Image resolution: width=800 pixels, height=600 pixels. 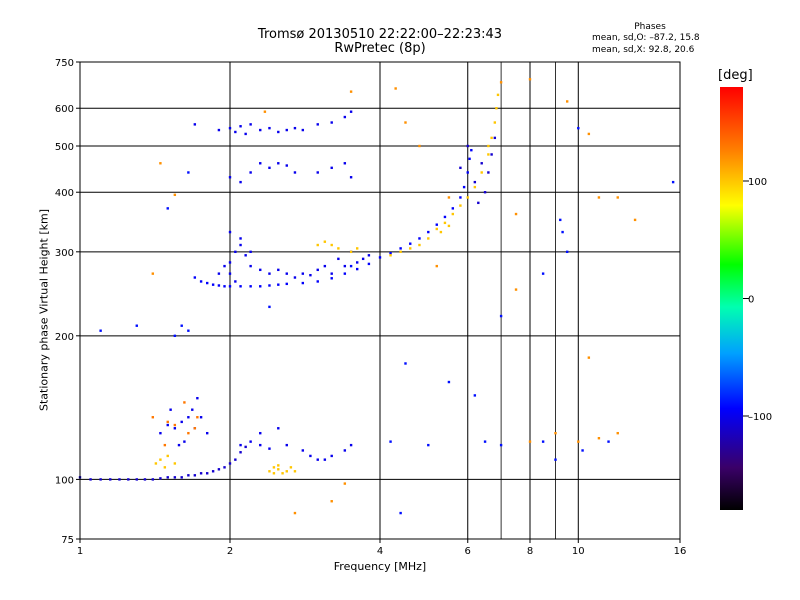 What do you see at coordinates (643, 50) in the screenshot?
I see `phases-x-line: mean, sd,X: 92.8, 20.6` at bounding box center [643, 50].